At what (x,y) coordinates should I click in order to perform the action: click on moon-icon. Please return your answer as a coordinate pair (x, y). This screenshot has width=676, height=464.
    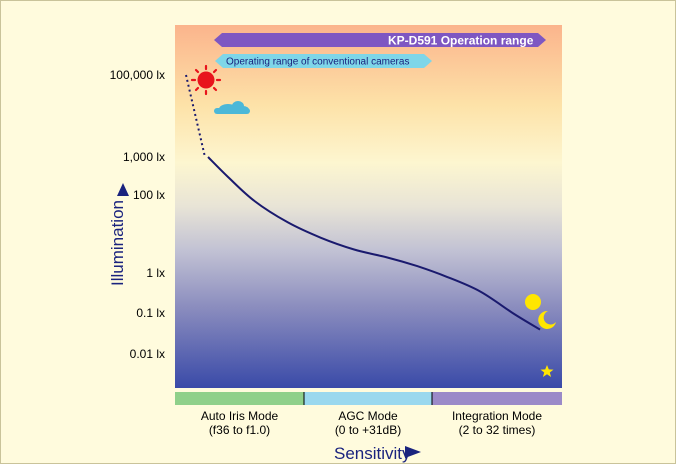
    Looking at the image, I should click on (533, 302).